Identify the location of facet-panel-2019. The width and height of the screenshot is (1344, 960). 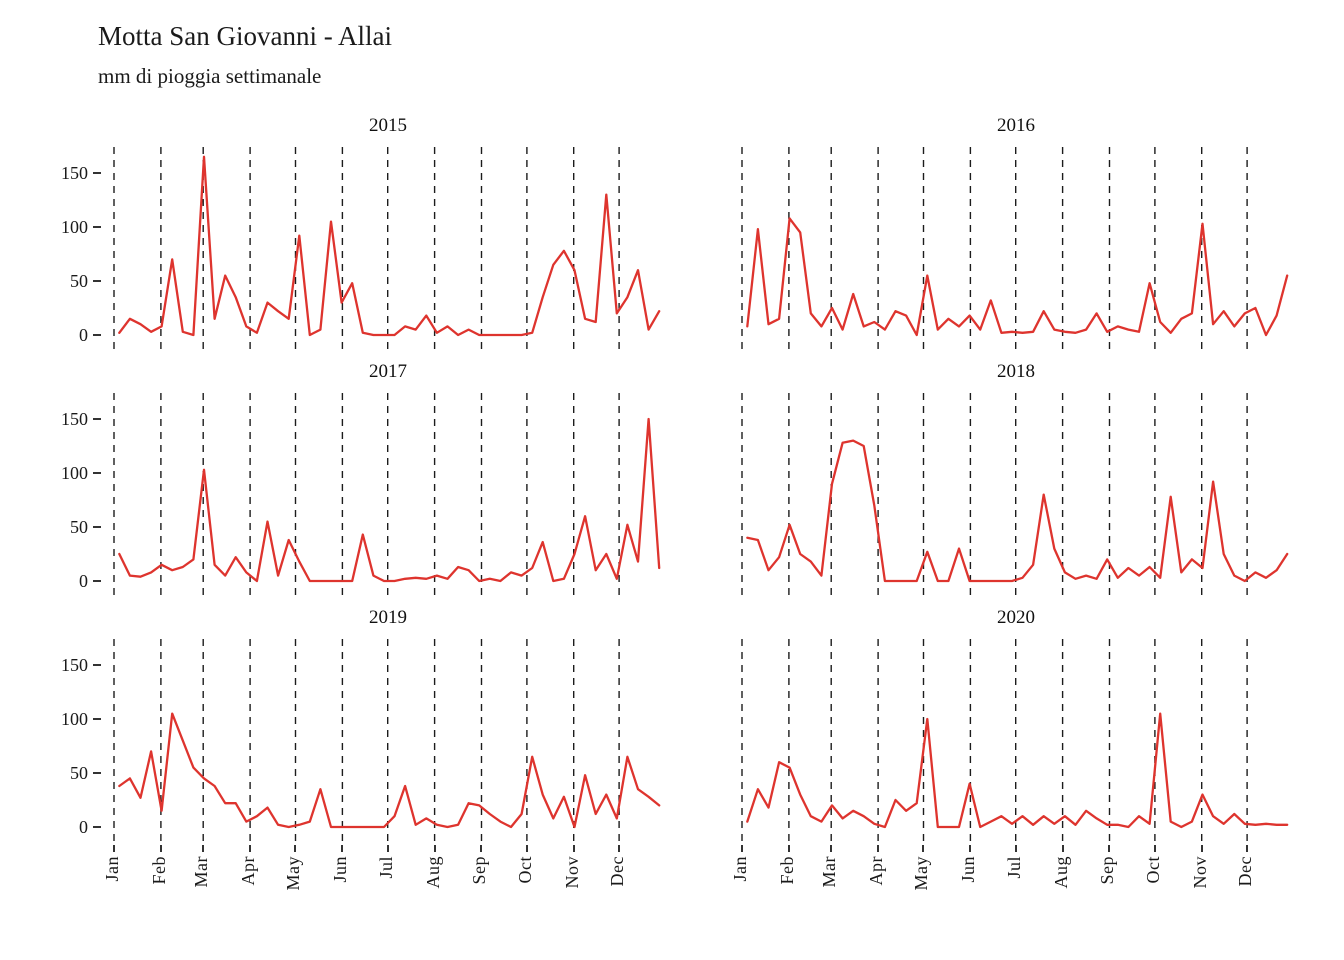
(387, 740).